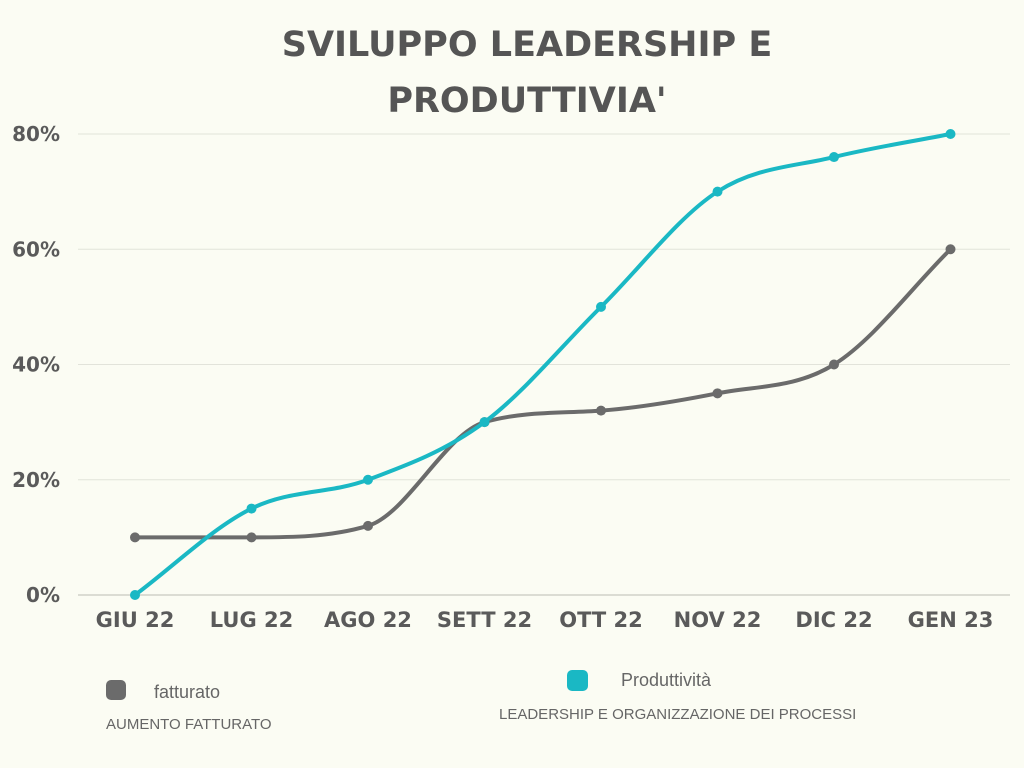 The image size is (1024, 768). Describe the element at coordinates (36, 134) in the screenshot. I see `y-tick-label: 80%` at that location.